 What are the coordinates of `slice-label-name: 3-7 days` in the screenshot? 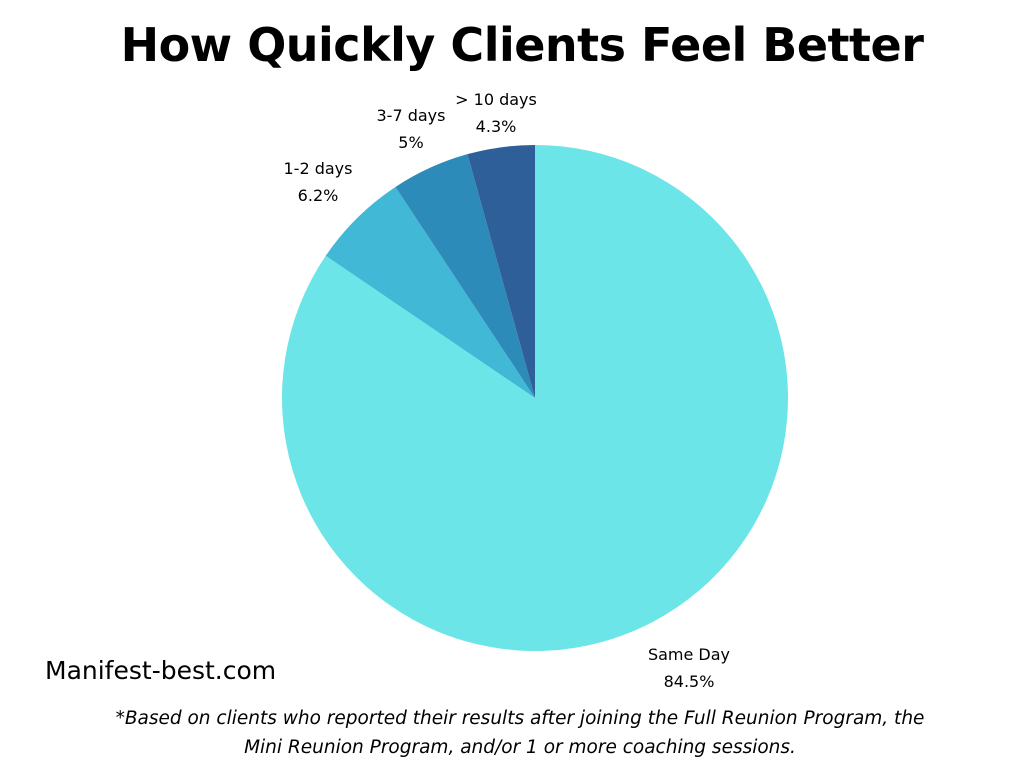 It's located at (411, 115).